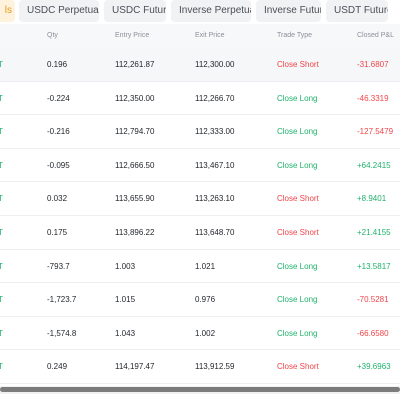 The height and width of the screenshot is (400, 400). What do you see at coordinates (139, 10) in the screenshot?
I see `tab-label: USDC Futures` at bounding box center [139, 10].